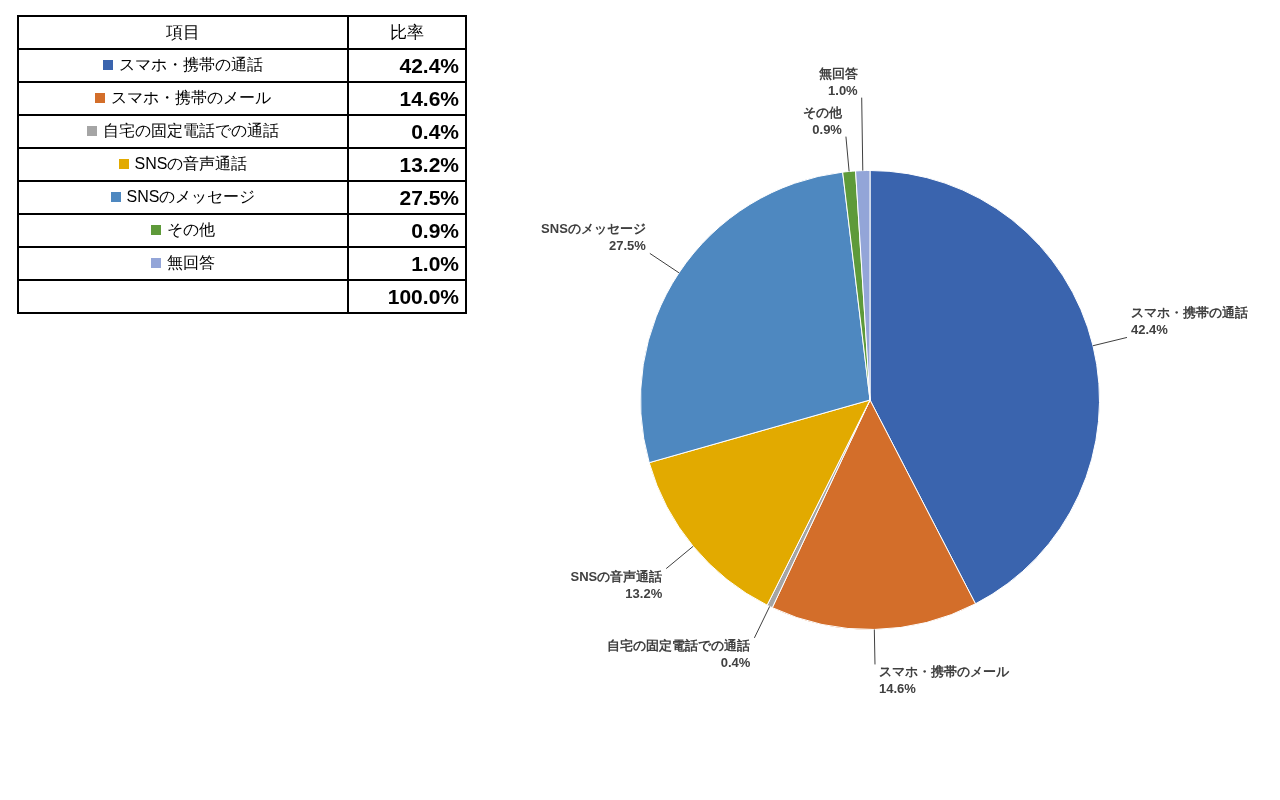 The image size is (1280, 800). Describe the element at coordinates (1189, 313) in the screenshot. I see `slice-label: スマホ・携帯の通話` at that location.